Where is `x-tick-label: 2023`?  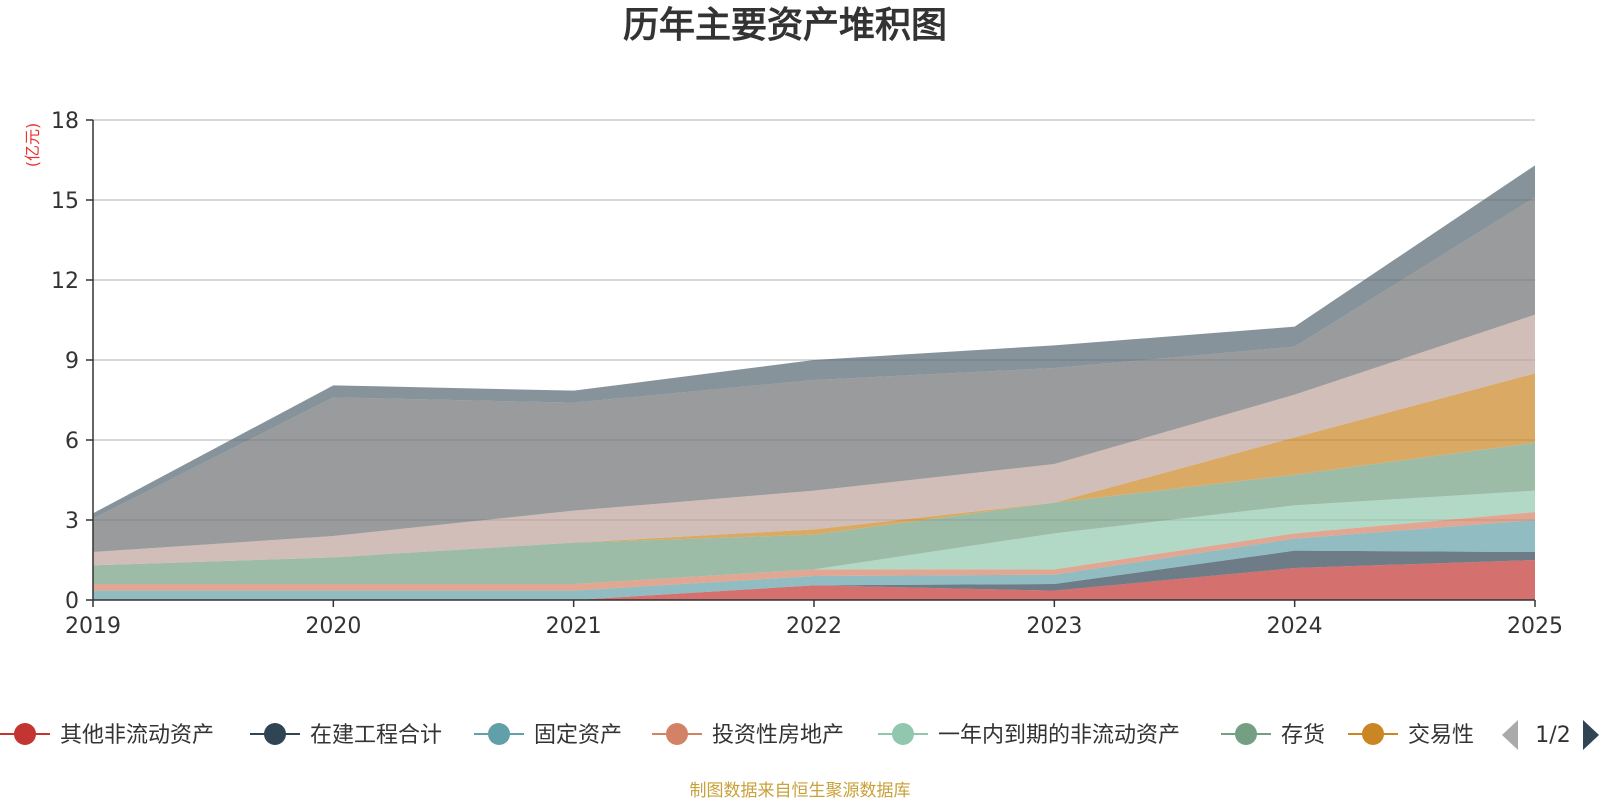
x-tick-label: 2023 is located at coordinates (1054, 626).